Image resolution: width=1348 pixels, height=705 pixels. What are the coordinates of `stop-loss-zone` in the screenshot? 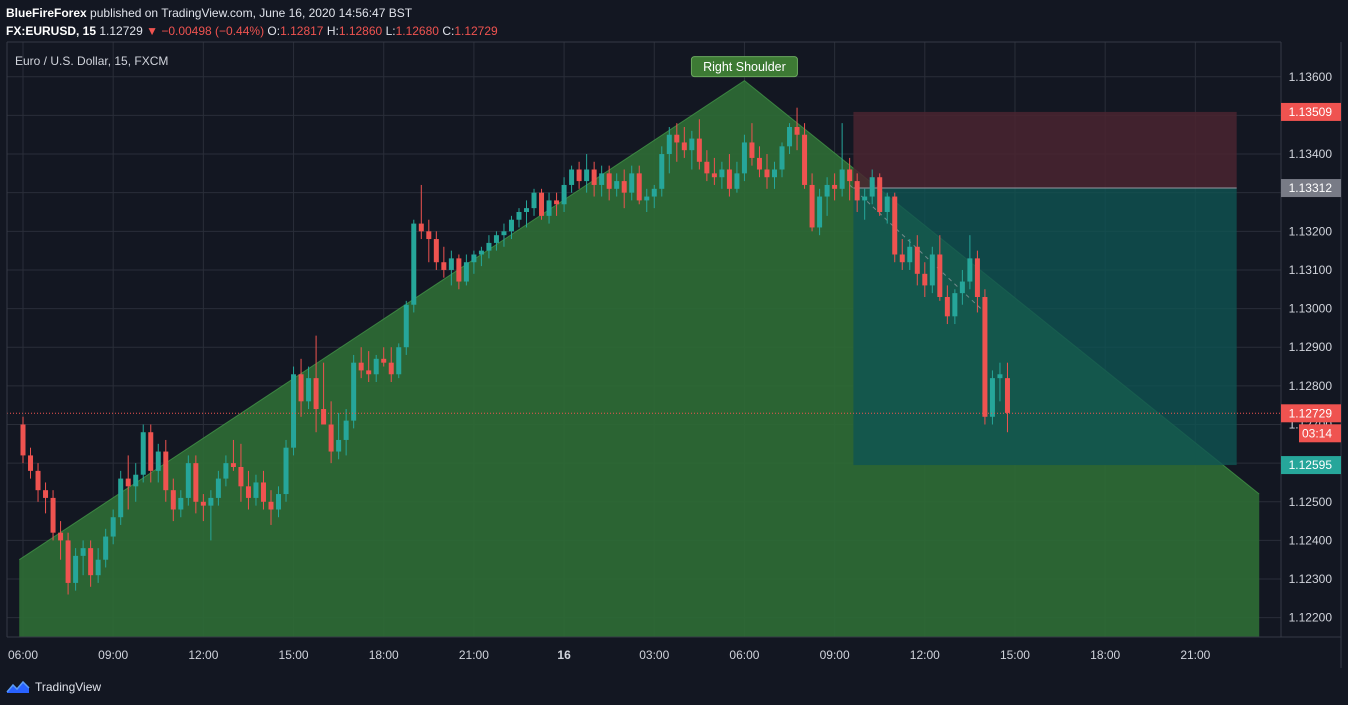 It's located at (1045, 150).